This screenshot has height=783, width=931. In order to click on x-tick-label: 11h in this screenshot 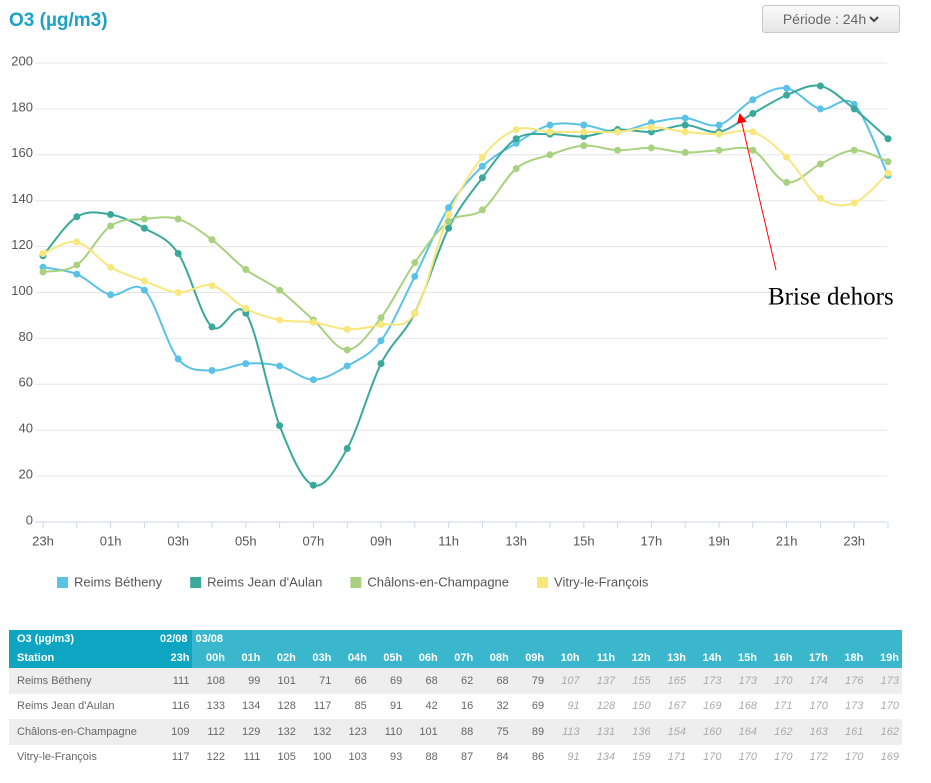, I will do `click(448, 540)`.